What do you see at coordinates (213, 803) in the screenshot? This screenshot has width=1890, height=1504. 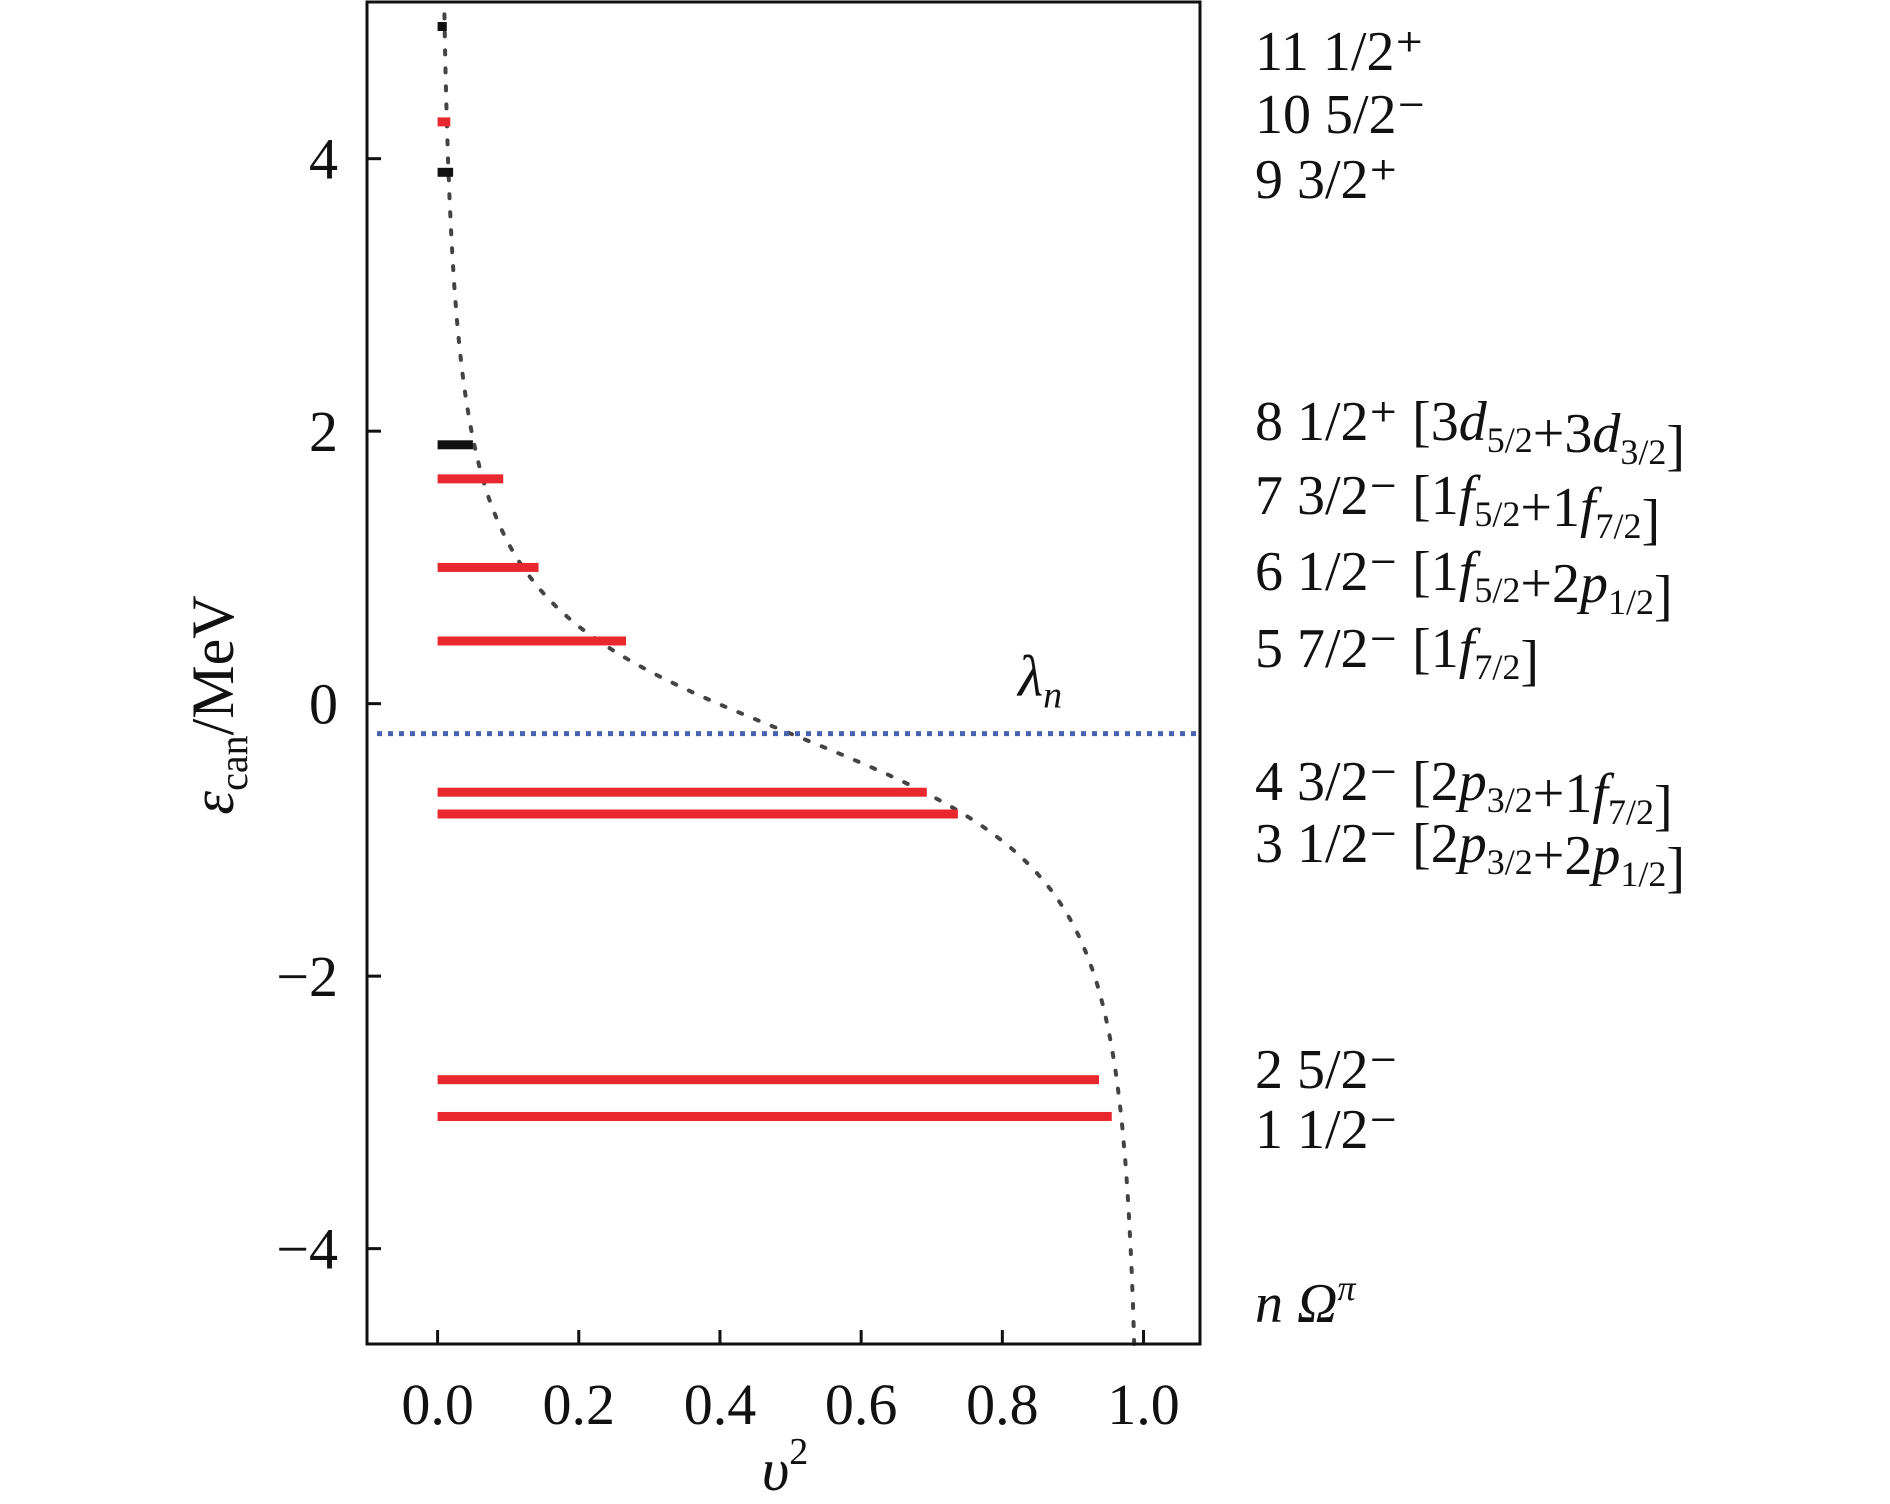 I see `ylabel-base: ε` at bounding box center [213, 803].